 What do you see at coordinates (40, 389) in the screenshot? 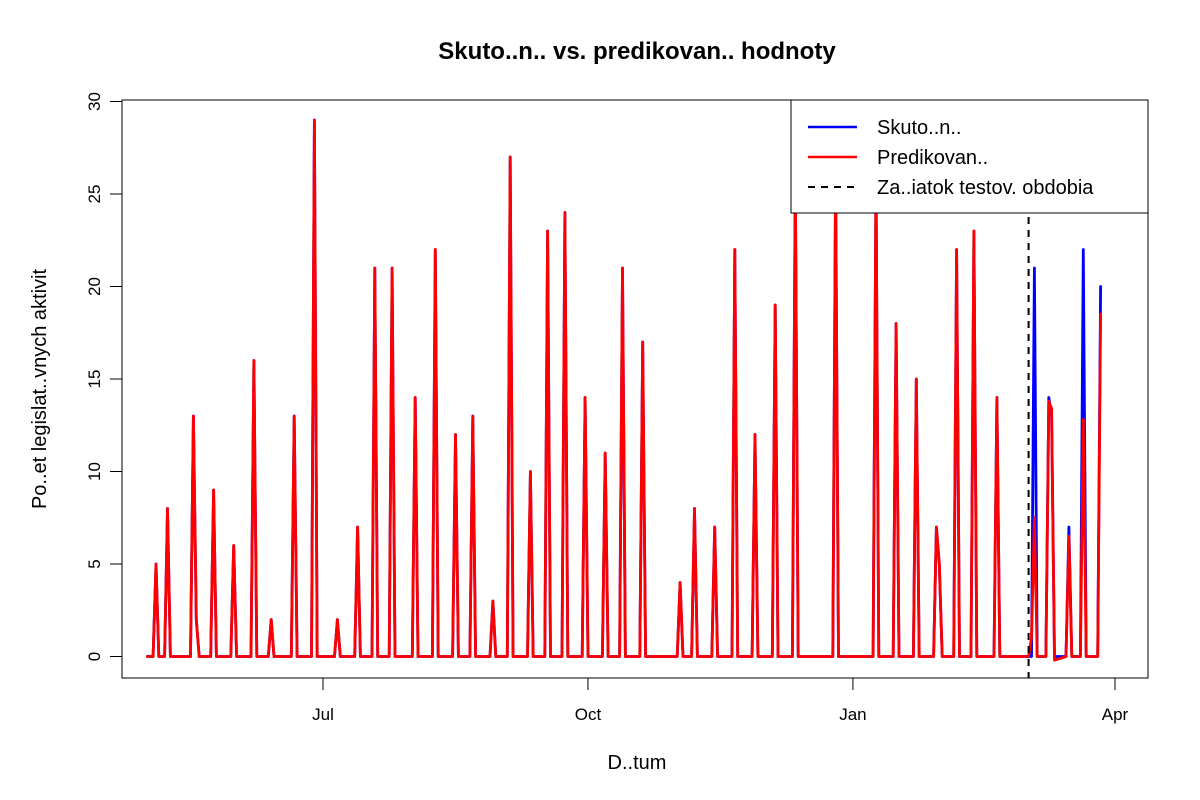
I see `y-axis-title: Po..et legislat..vnych aktivit` at bounding box center [40, 389].